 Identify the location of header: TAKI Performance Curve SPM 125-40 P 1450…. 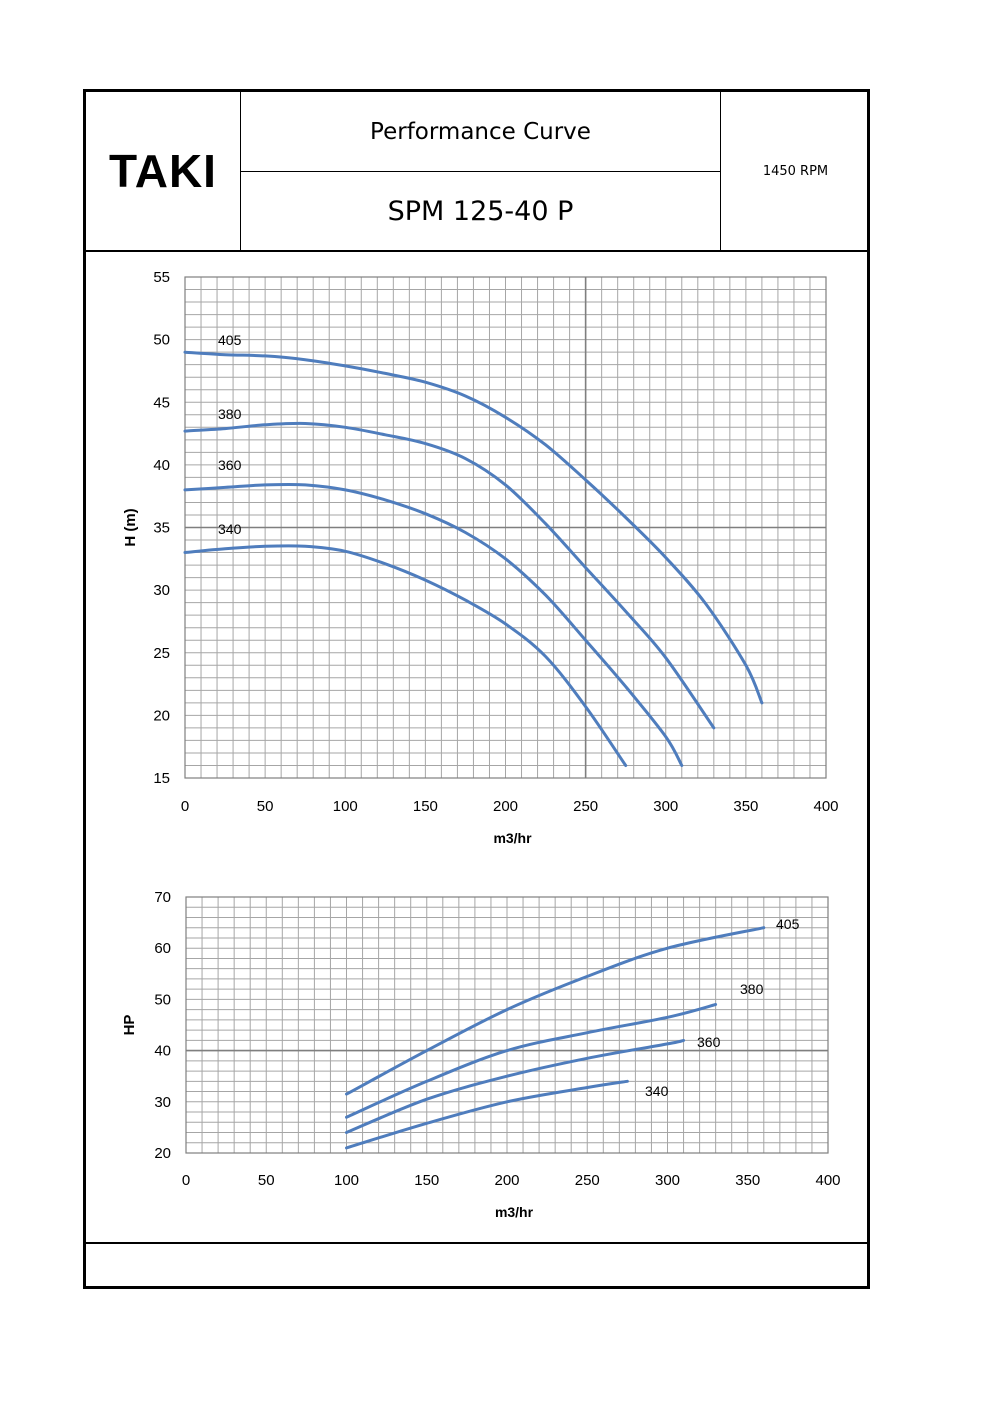
(476, 172).